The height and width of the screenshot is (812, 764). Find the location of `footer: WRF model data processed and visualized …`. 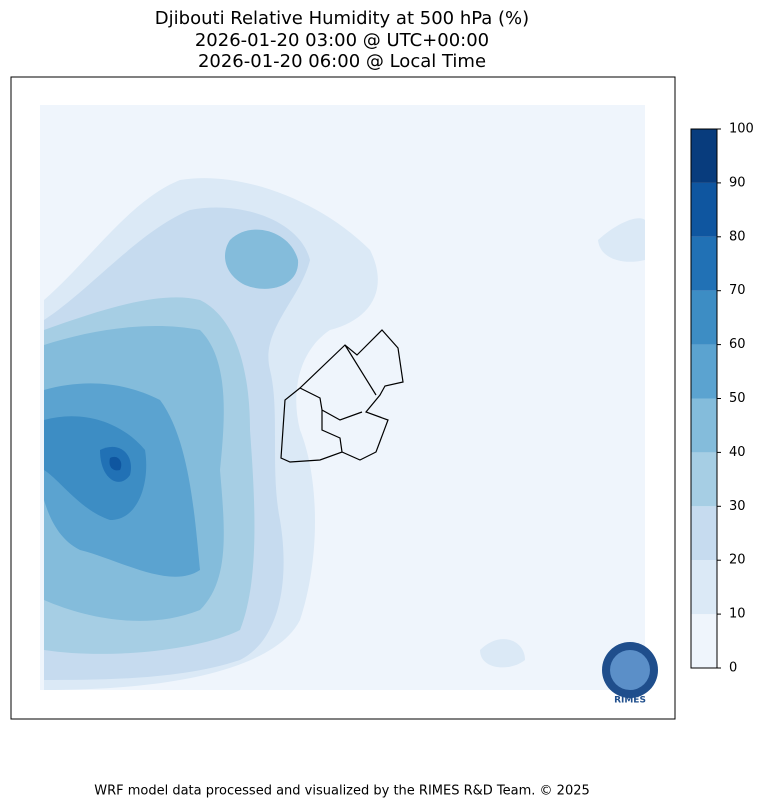

footer: WRF model data processed and visualized … is located at coordinates (342, 791).